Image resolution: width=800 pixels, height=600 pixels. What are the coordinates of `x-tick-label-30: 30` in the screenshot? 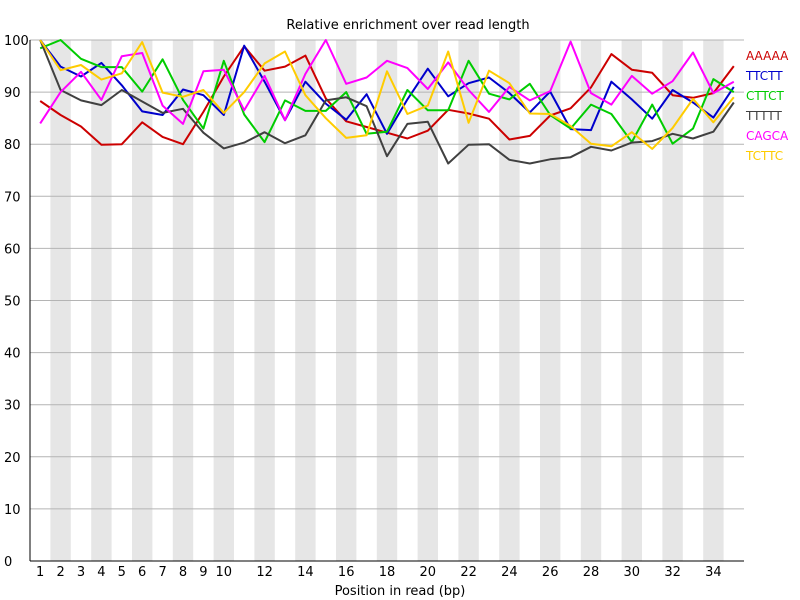 It's located at (632, 572).